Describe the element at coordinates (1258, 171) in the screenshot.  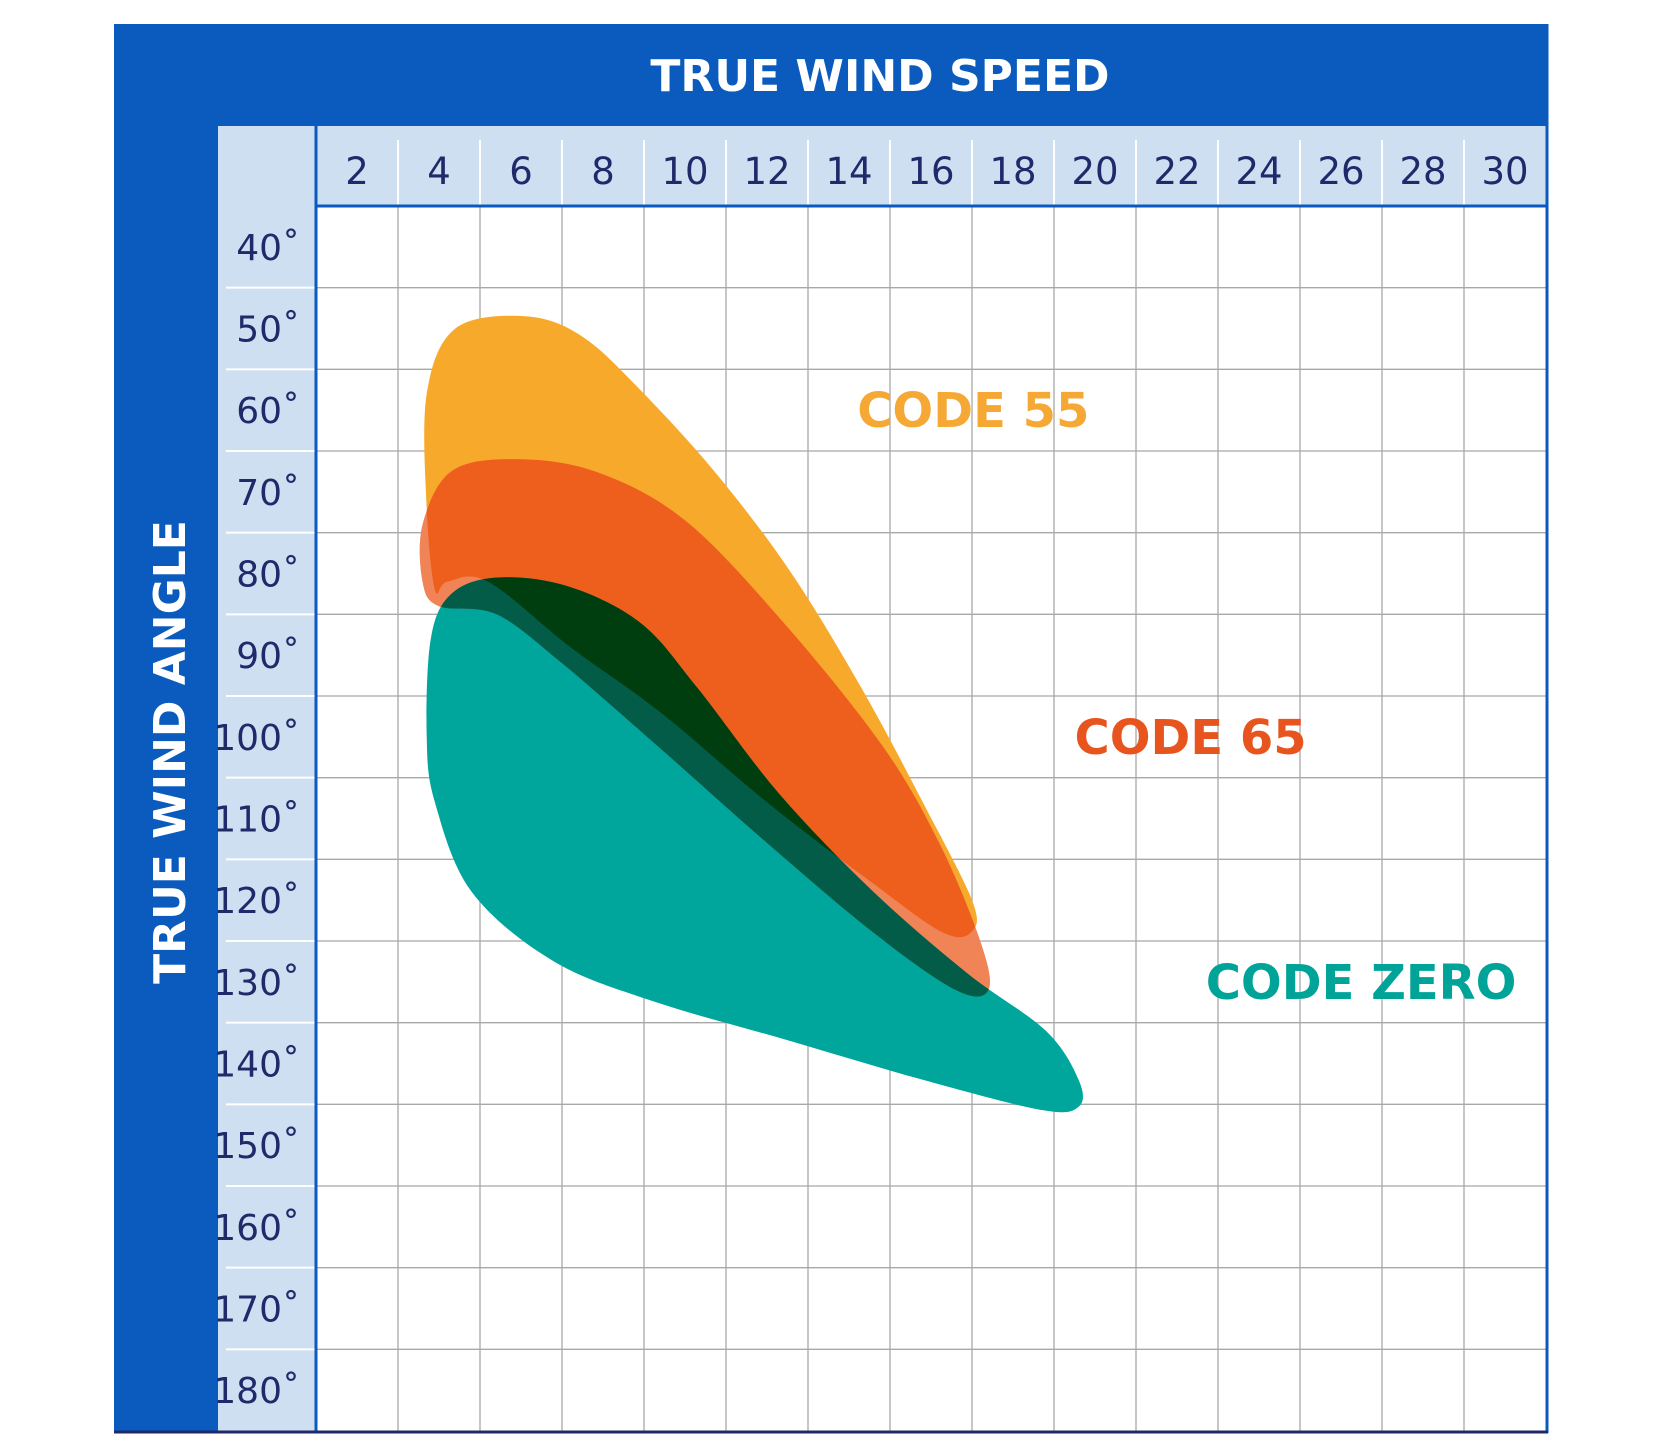
I see `x-tick-label: 24` at that location.